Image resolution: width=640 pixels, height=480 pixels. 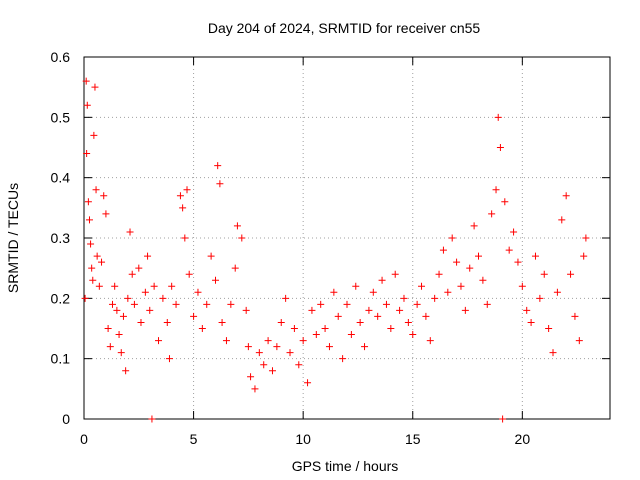 I want to click on y-axis-label: SRMTID / TECUs, so click(x=13, y=238).